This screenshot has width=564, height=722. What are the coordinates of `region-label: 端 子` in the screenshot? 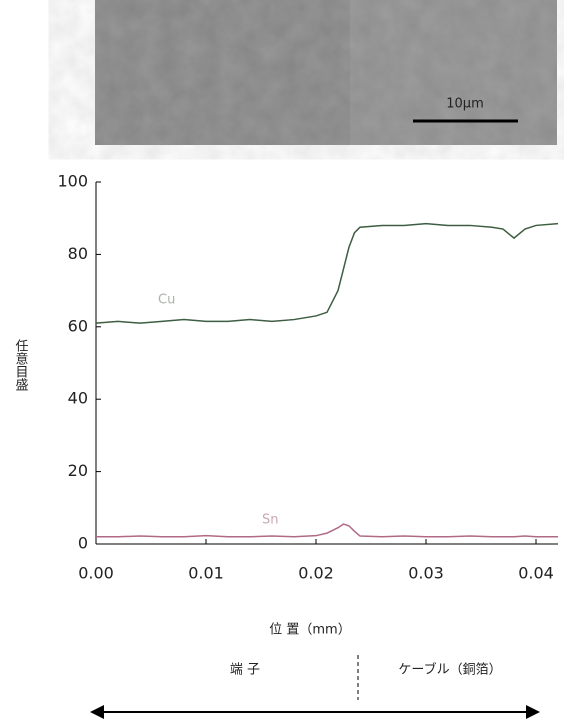 It's located at (245, 670).